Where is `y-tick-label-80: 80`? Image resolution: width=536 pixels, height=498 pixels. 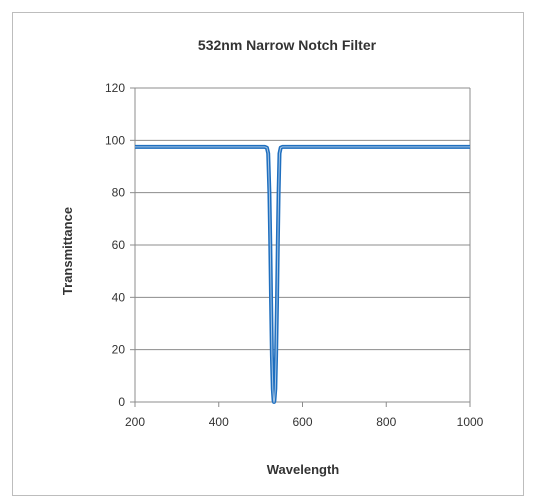
y-tick-label-80: 80 is located at coordinates (119, 193).